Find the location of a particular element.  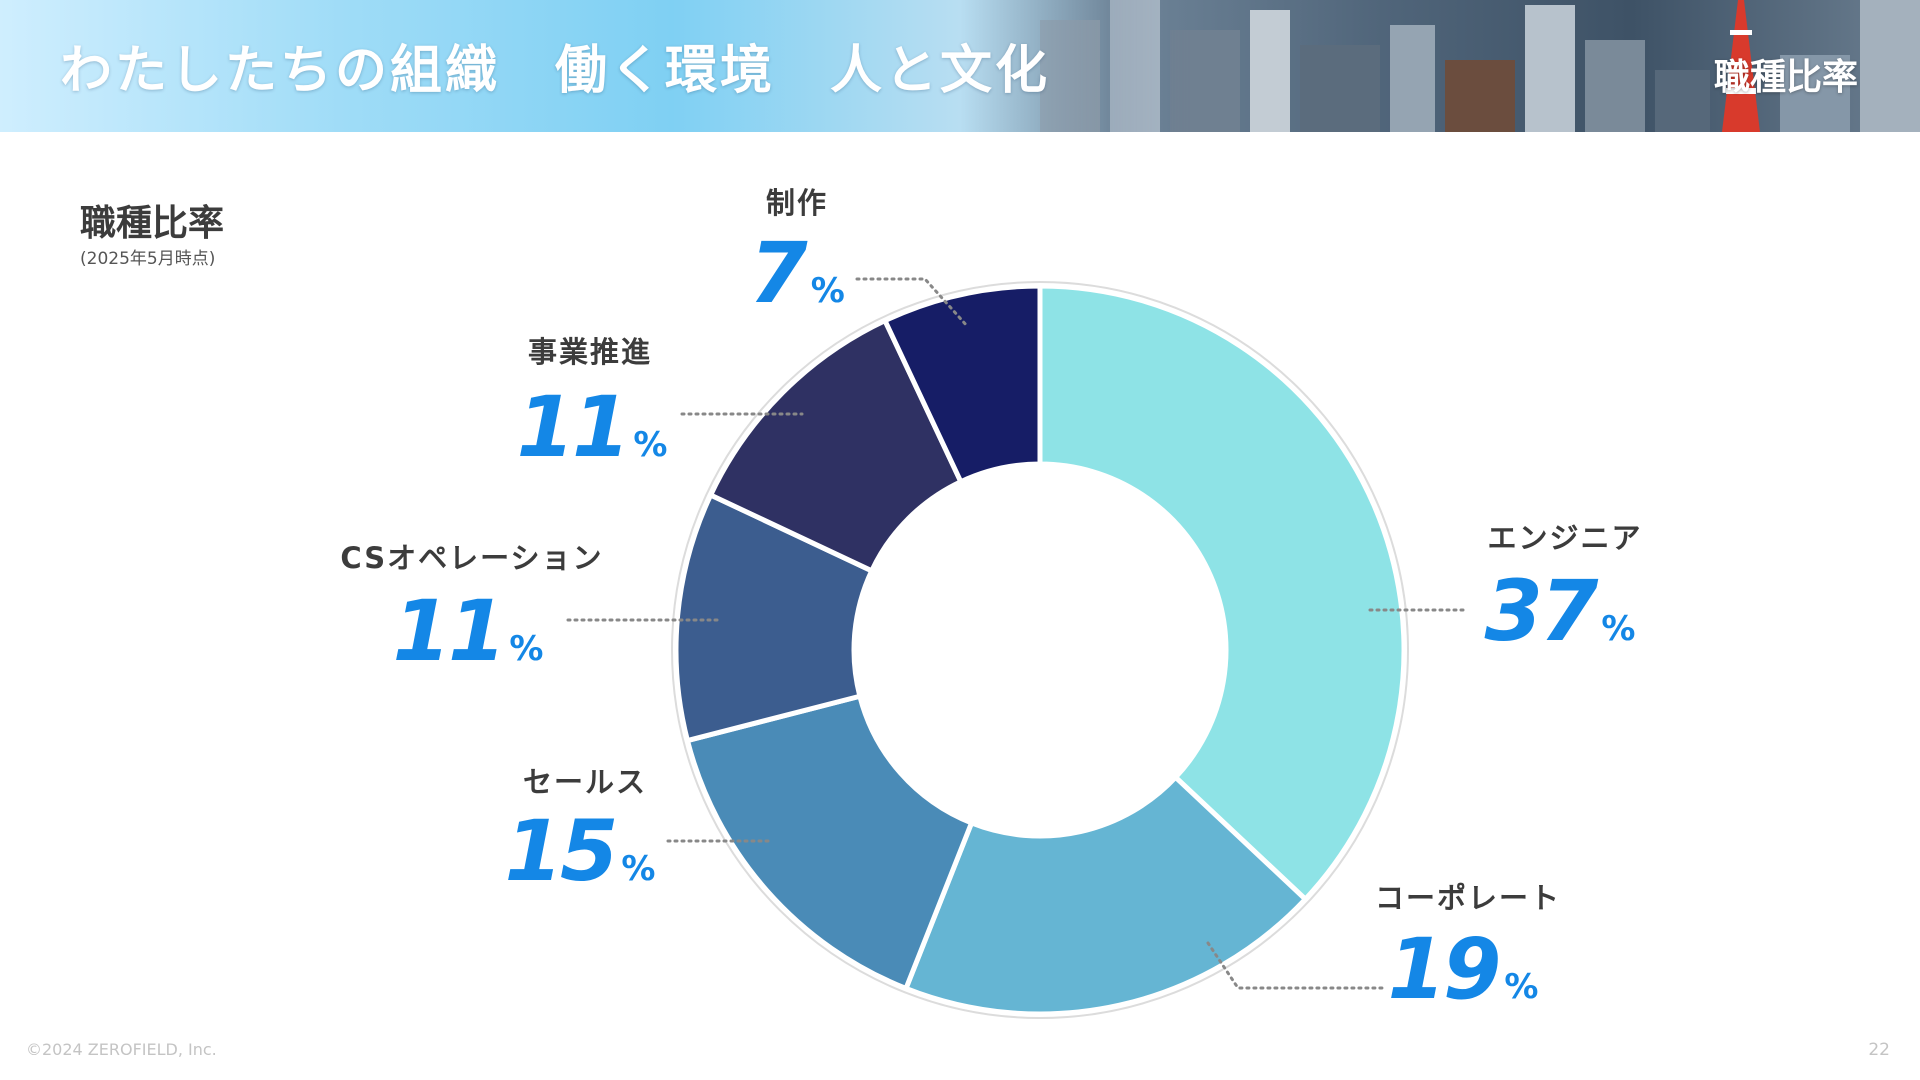

header-section-label: 職種比率 is located at coordinates (1785, 77).